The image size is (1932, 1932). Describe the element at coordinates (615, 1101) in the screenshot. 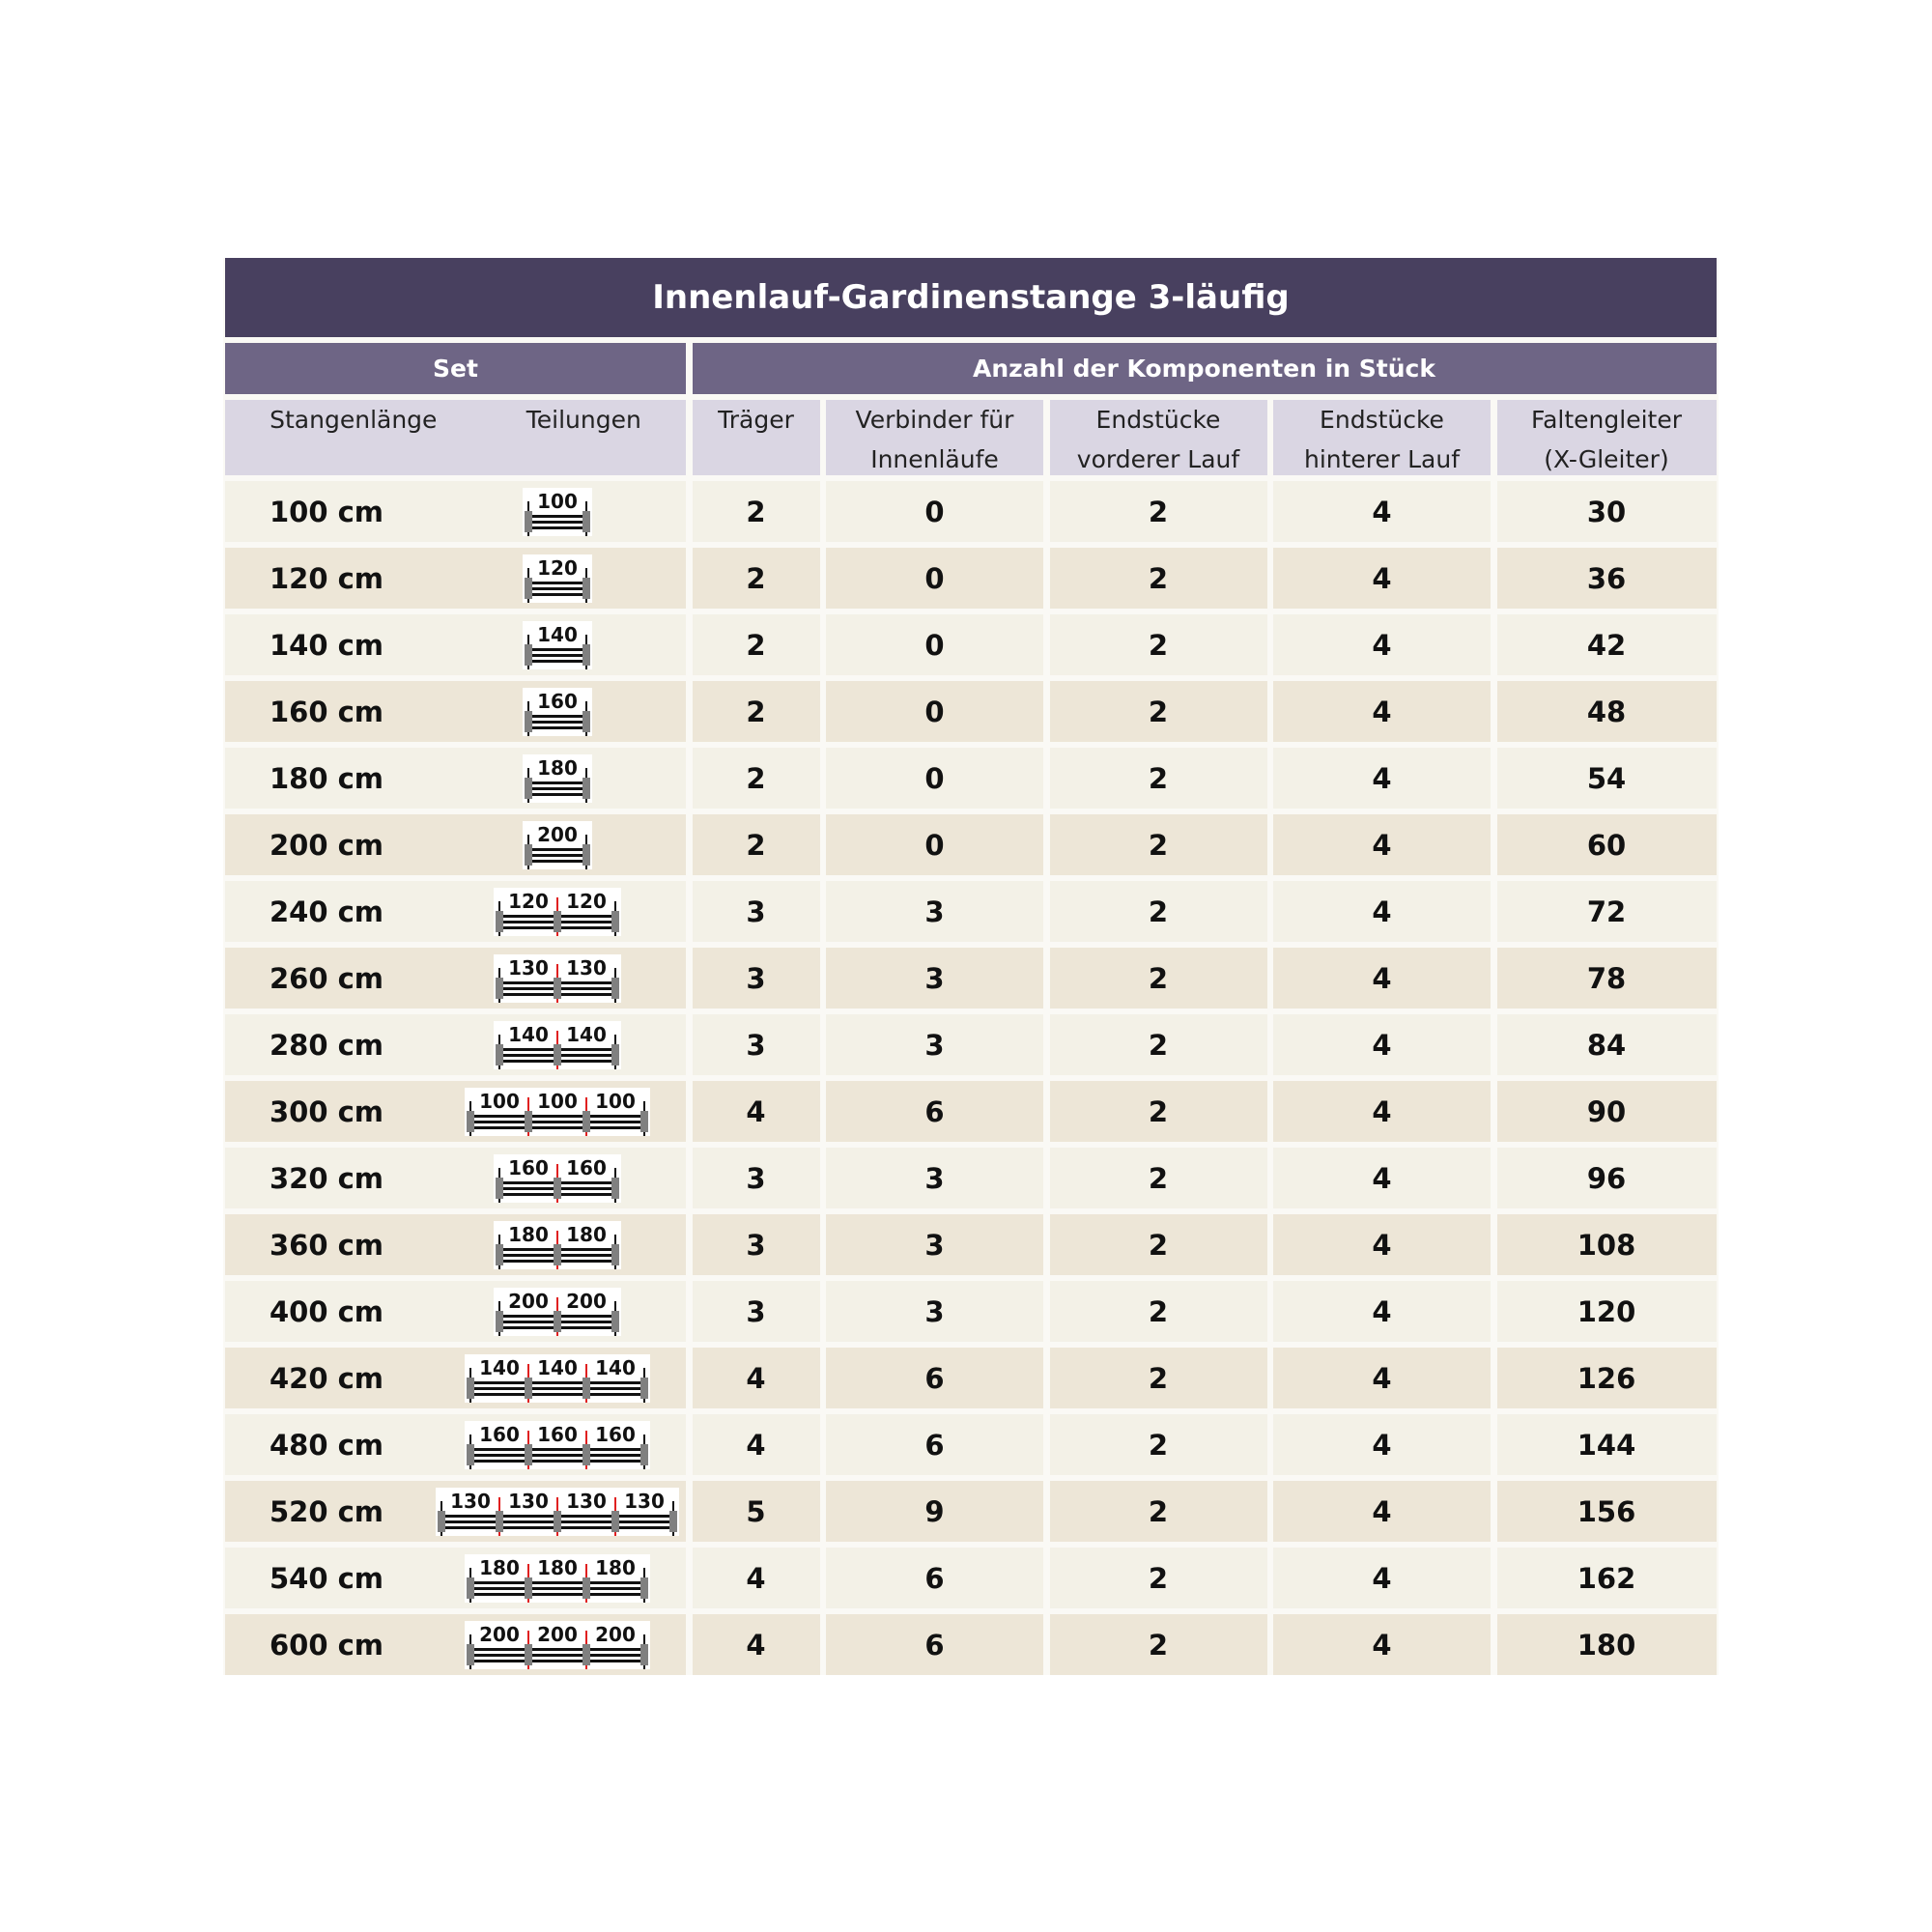

I see `segment-label: 100` at that location.